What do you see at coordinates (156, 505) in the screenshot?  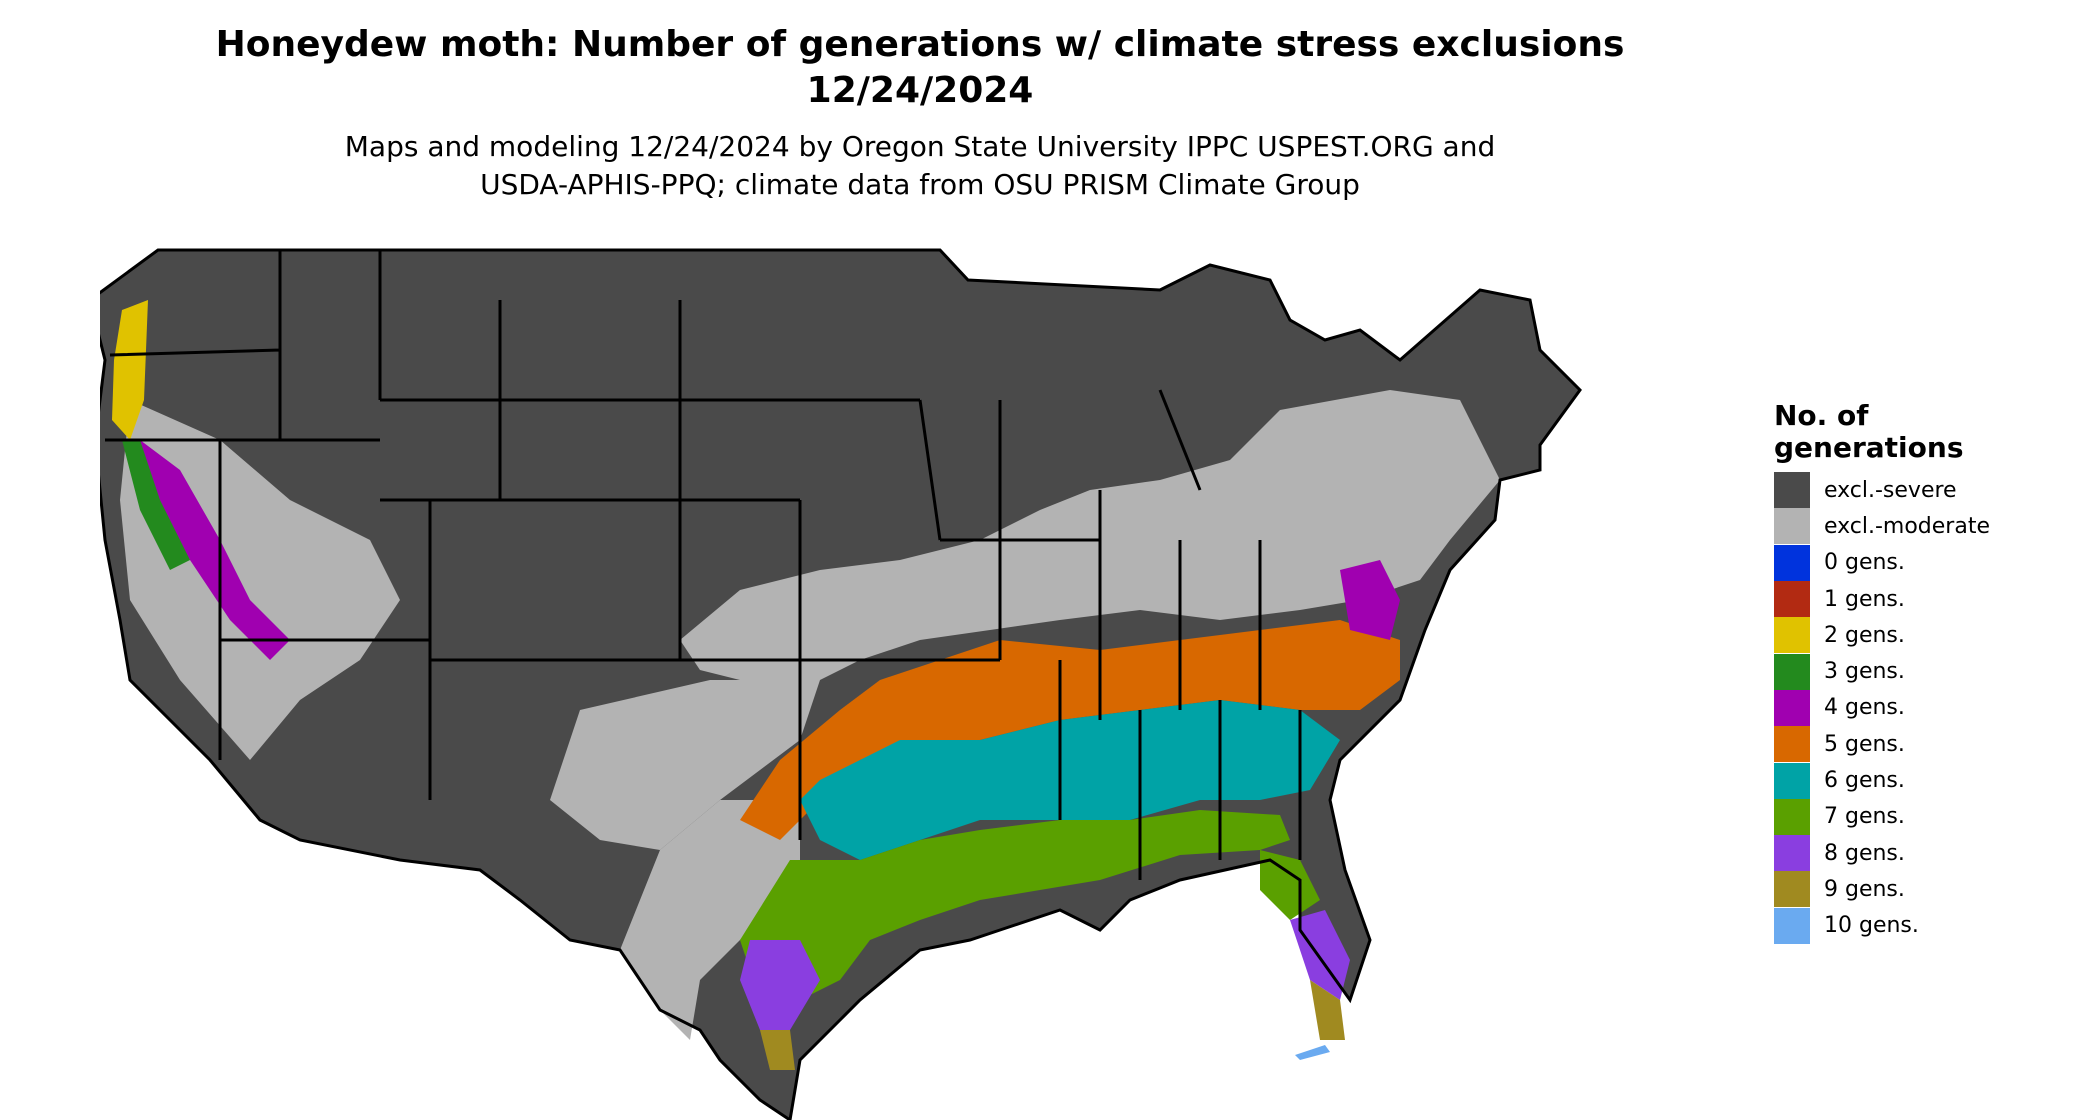 I see `zone-3-gens-california` at bounding box center [156, 505].